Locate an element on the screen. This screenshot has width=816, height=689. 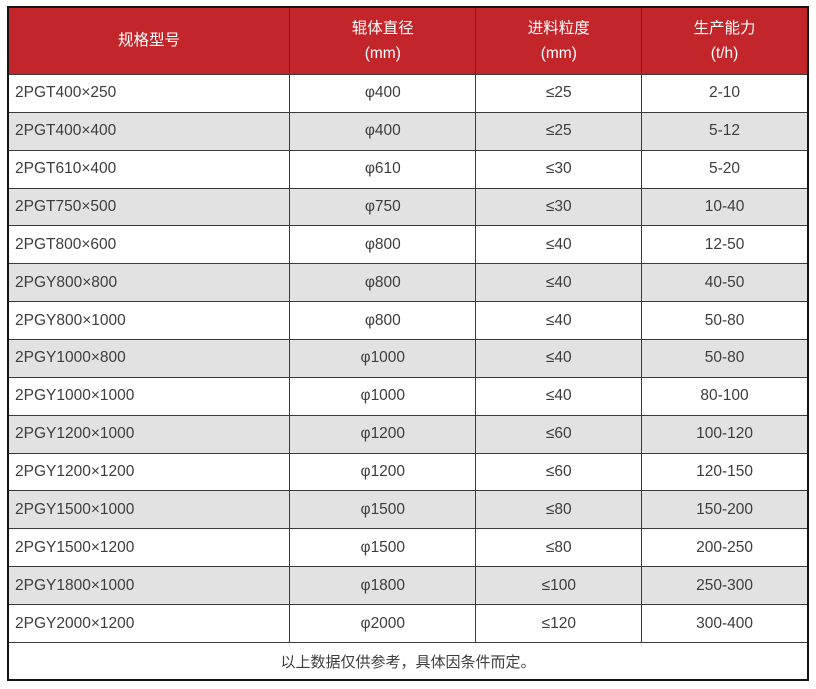
spec-row: 2PGY1500×1200 φ1500 ≤80 200-250 is located at coordinates (408, 548).